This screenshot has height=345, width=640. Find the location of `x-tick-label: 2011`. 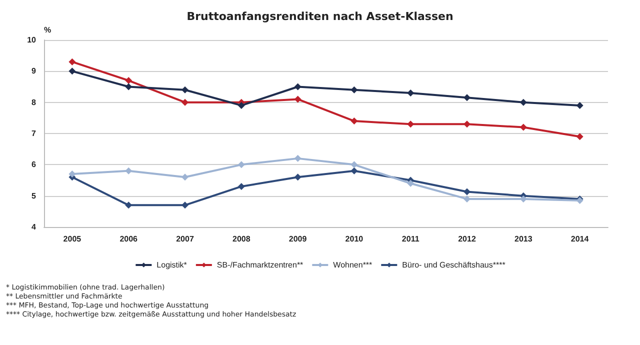

x-tick-label: 2011 is located at coordinates (411, 239).